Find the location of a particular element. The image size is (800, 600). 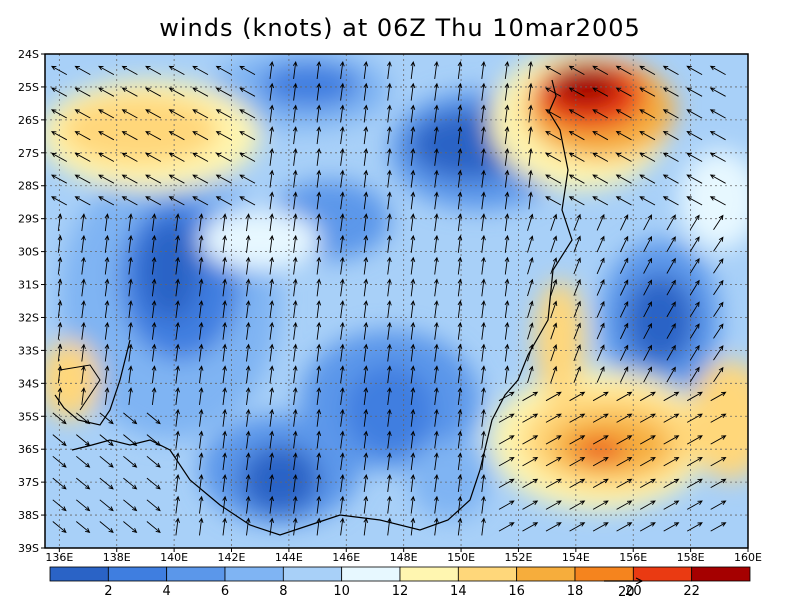

lat-tick-label: 24S is located at coordinates (28, 54).